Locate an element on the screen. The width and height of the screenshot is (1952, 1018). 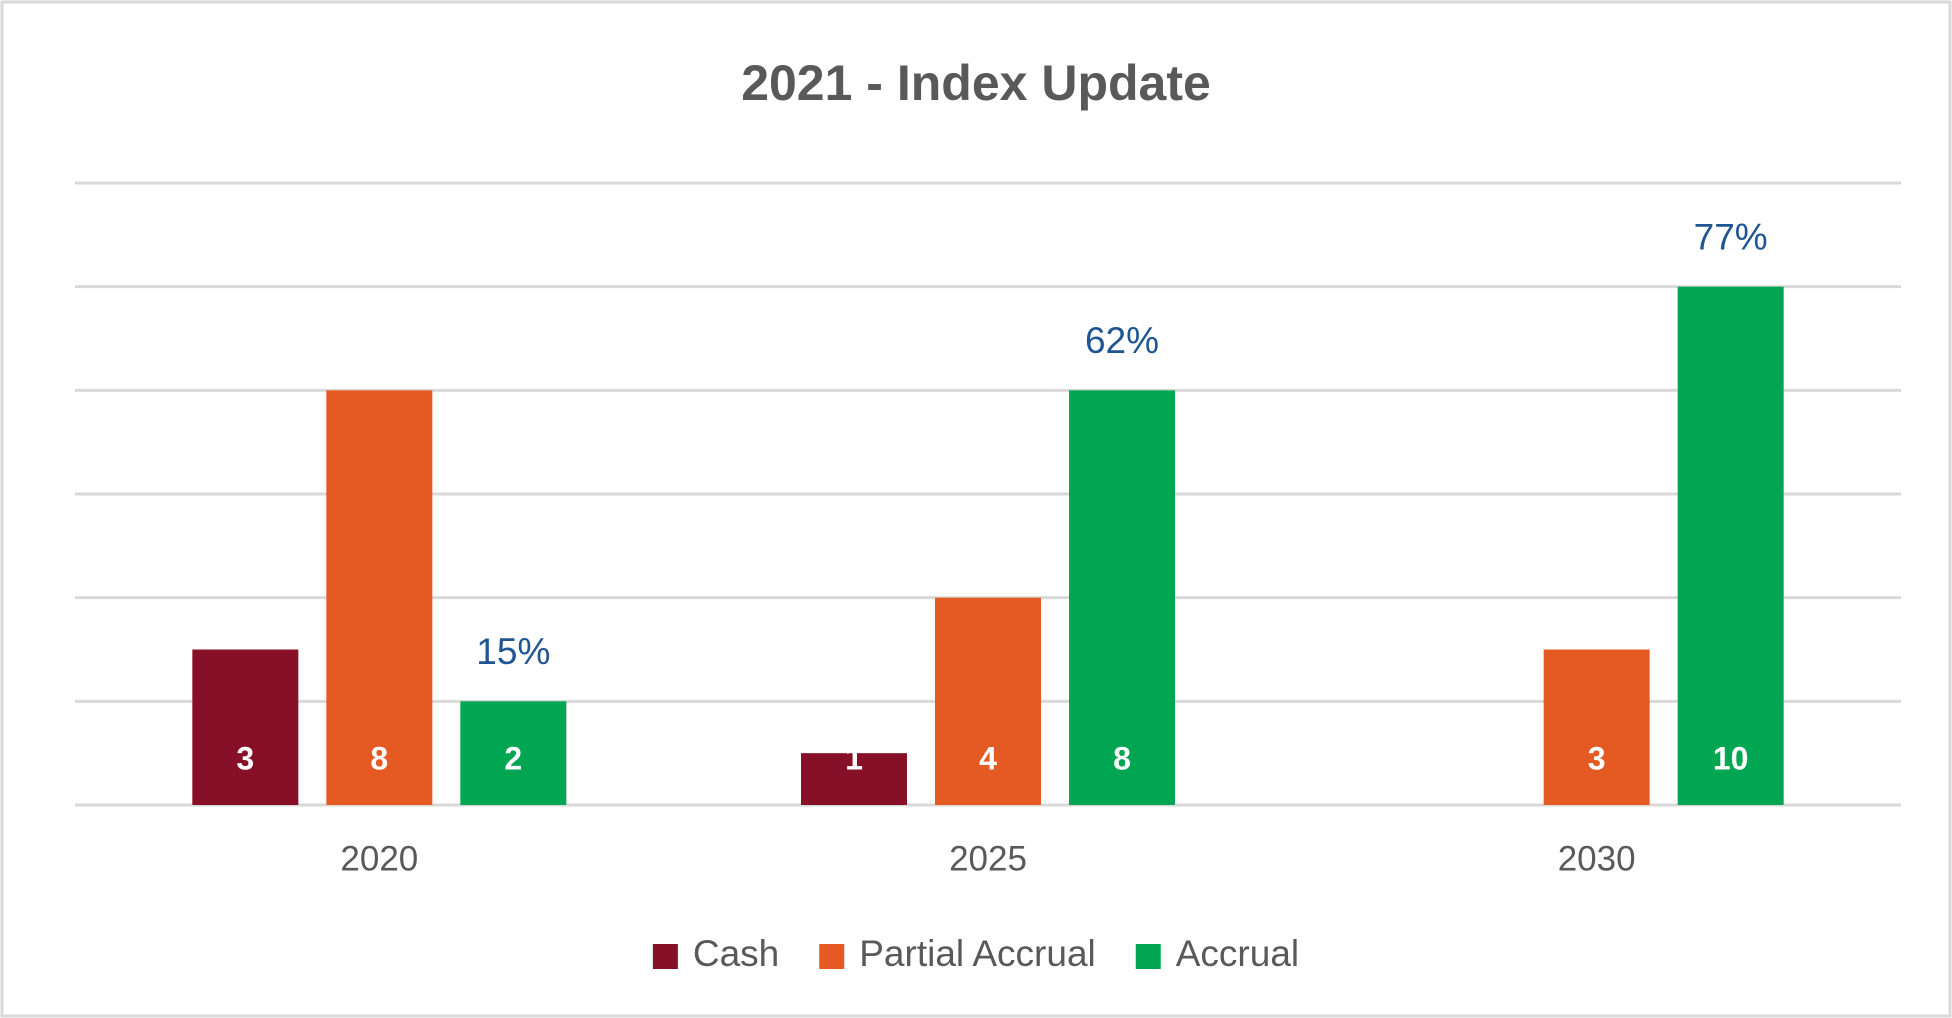
legend-label: Accrual is located at coordinates (1237, 953).